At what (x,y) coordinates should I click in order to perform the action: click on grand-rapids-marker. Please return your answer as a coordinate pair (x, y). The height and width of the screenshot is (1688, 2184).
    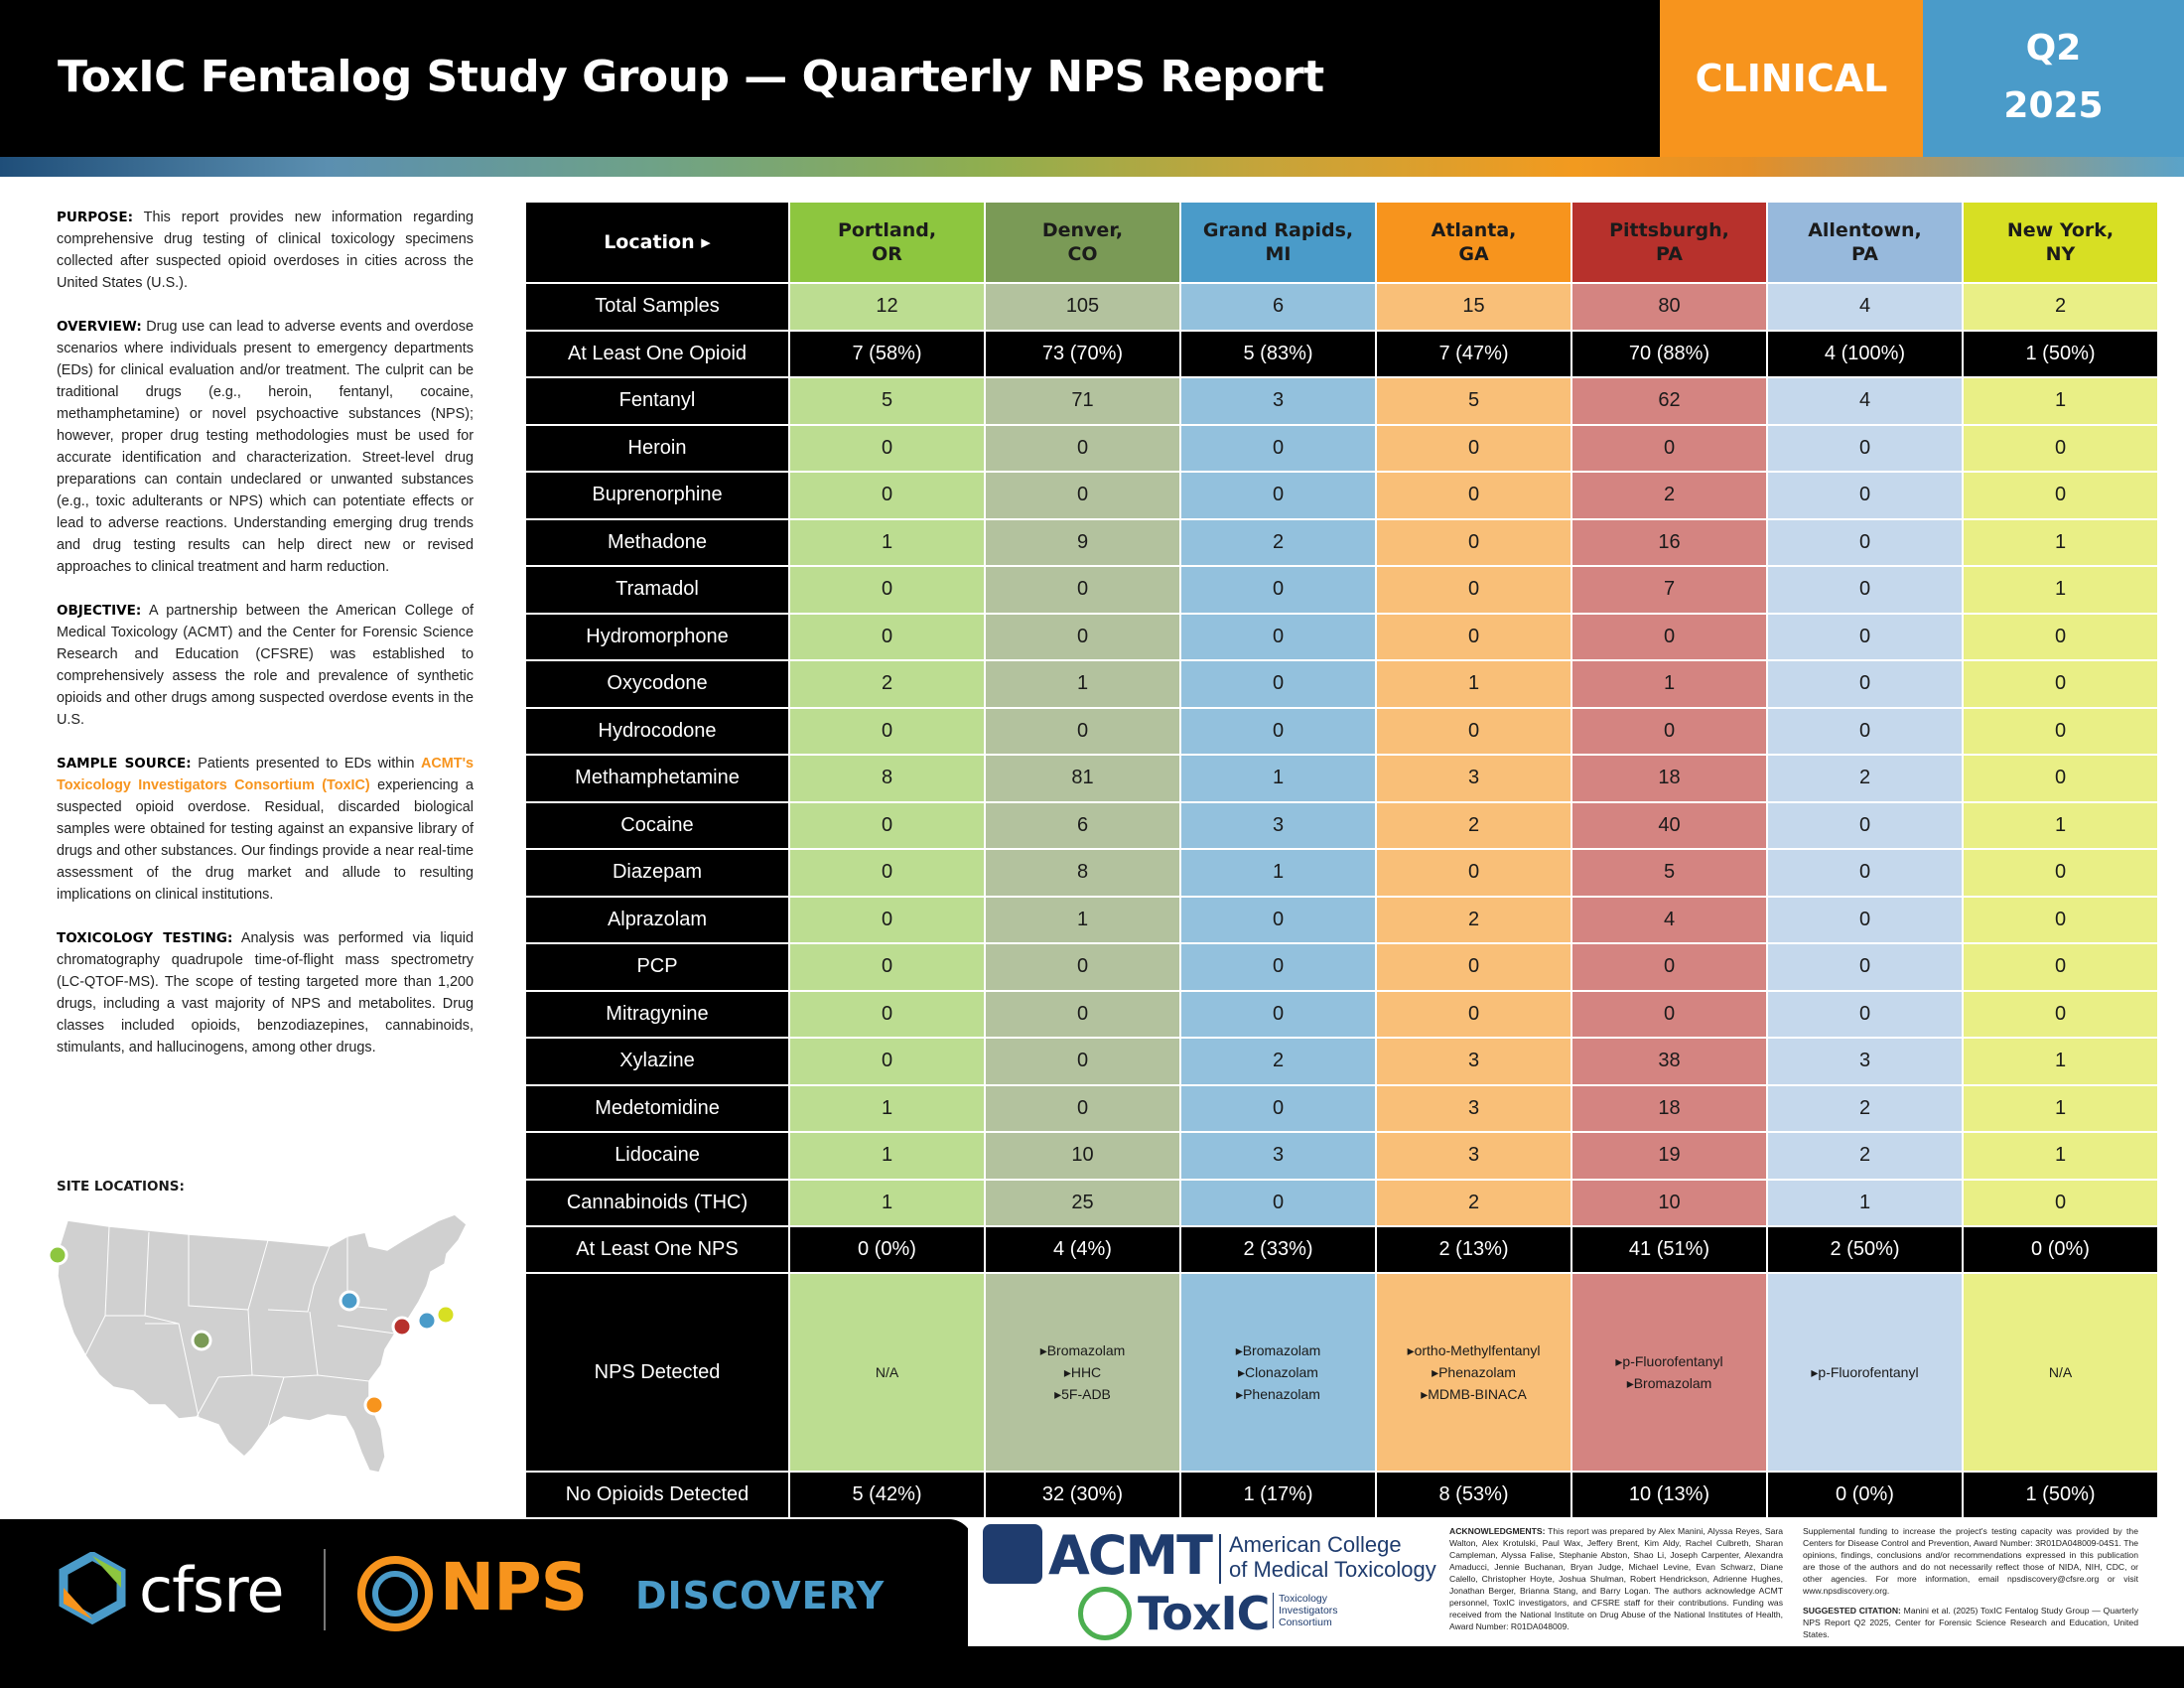
    Looking at the image, I should click on (349, 1301).